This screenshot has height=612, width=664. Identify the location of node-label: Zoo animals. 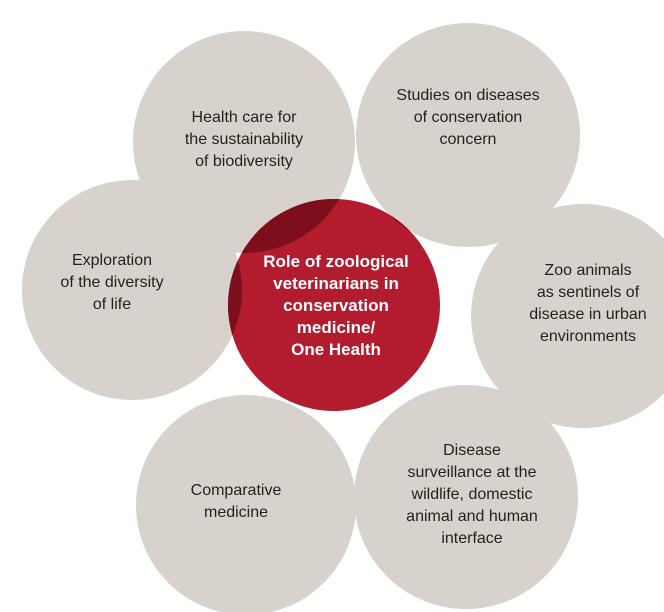
(587, 270).